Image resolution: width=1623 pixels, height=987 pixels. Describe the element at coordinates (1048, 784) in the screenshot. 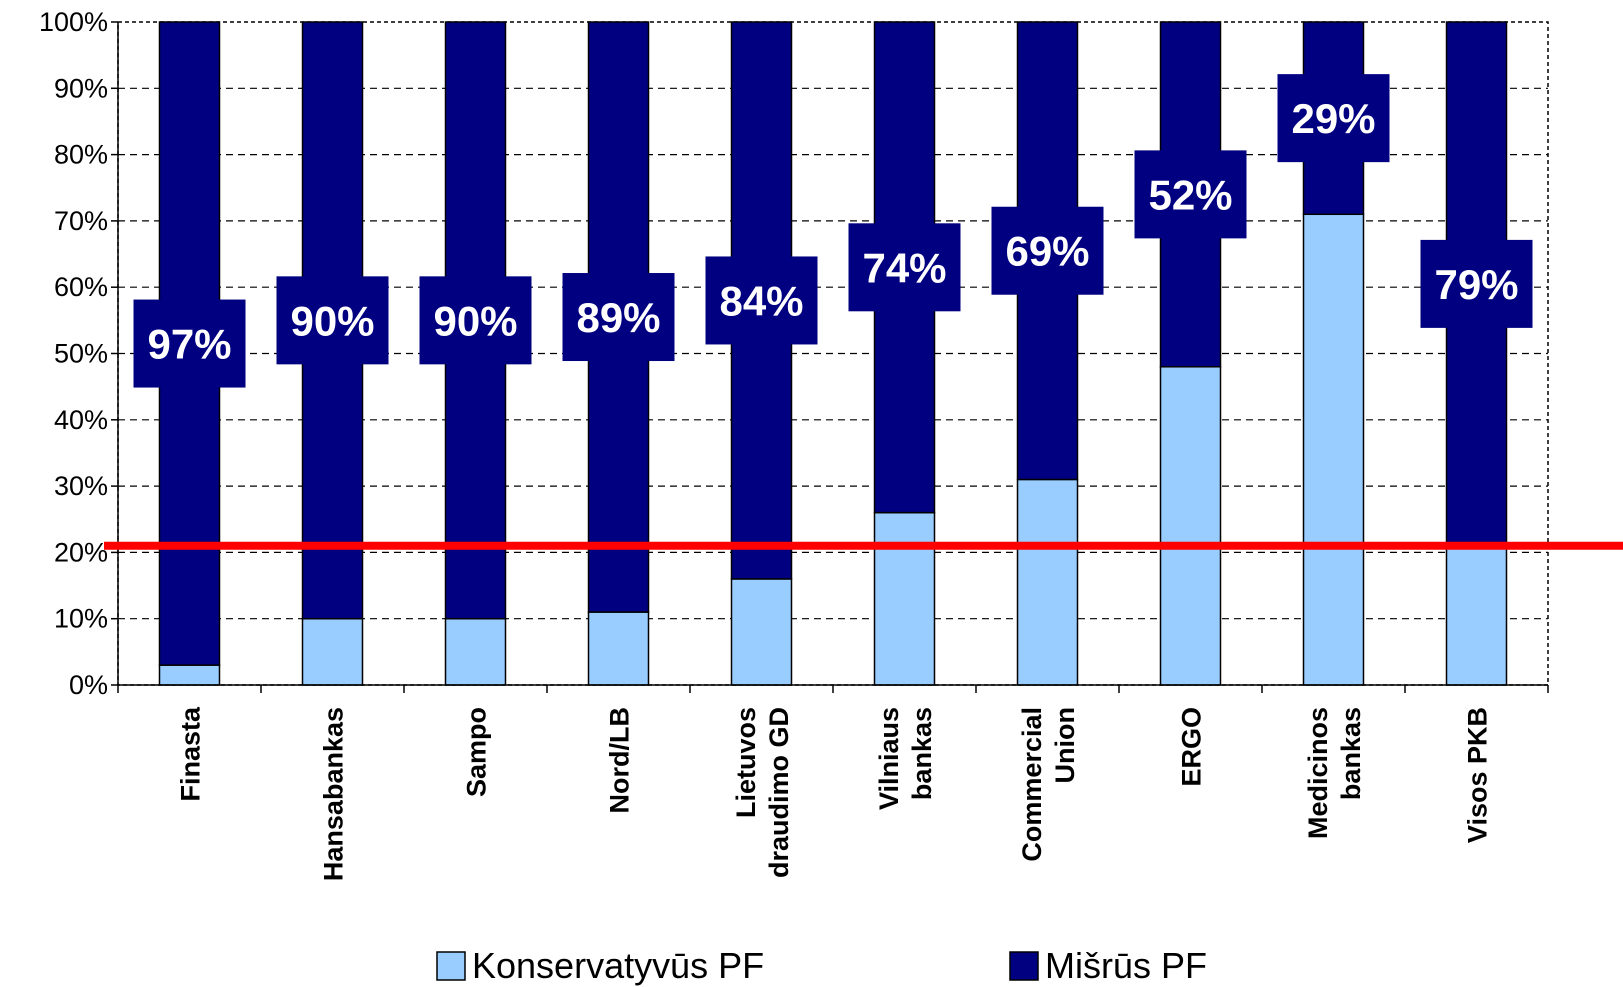

I see `category-label: Commercial Union` at that location.